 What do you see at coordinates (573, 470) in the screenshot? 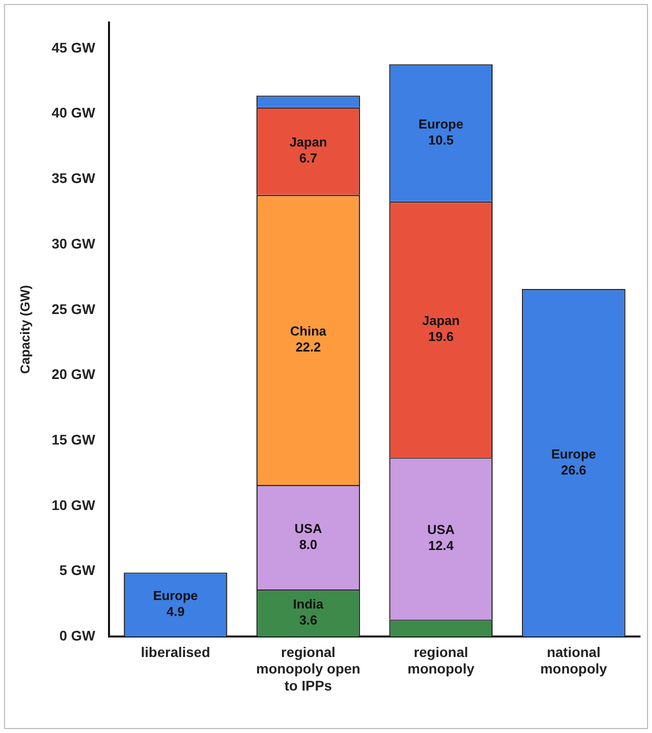
I see `data-label: 26.6` at bounding box center [573, 470].